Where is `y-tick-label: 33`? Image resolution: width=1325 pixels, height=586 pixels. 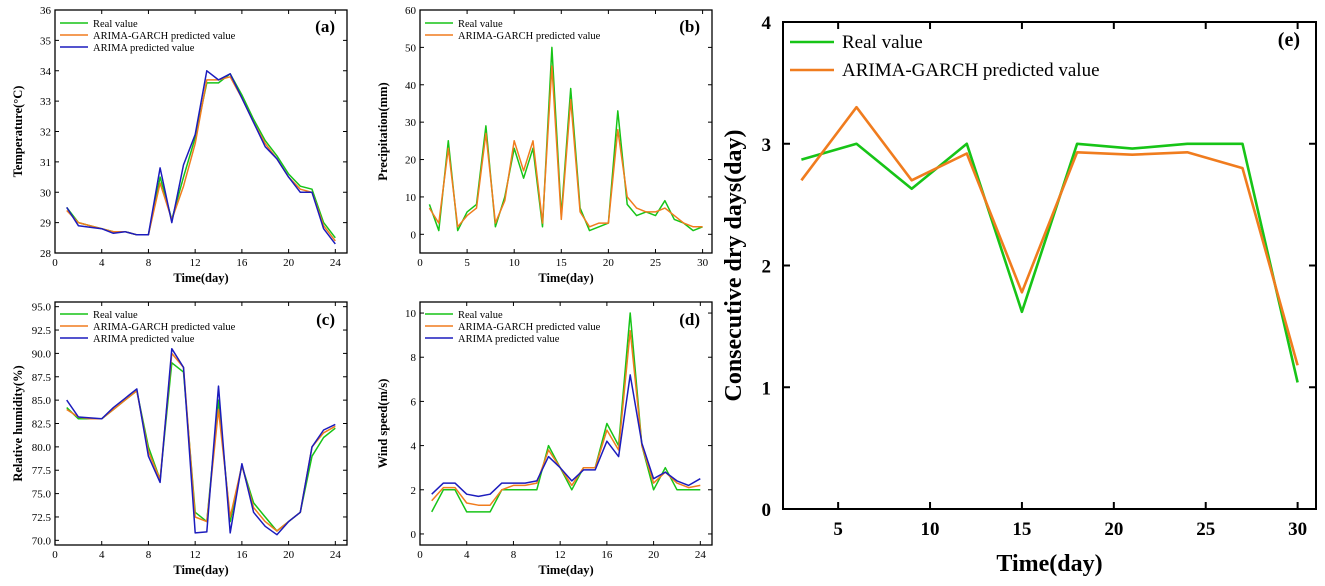
y-tick-label: 33 is located at coordinates (46, 102).